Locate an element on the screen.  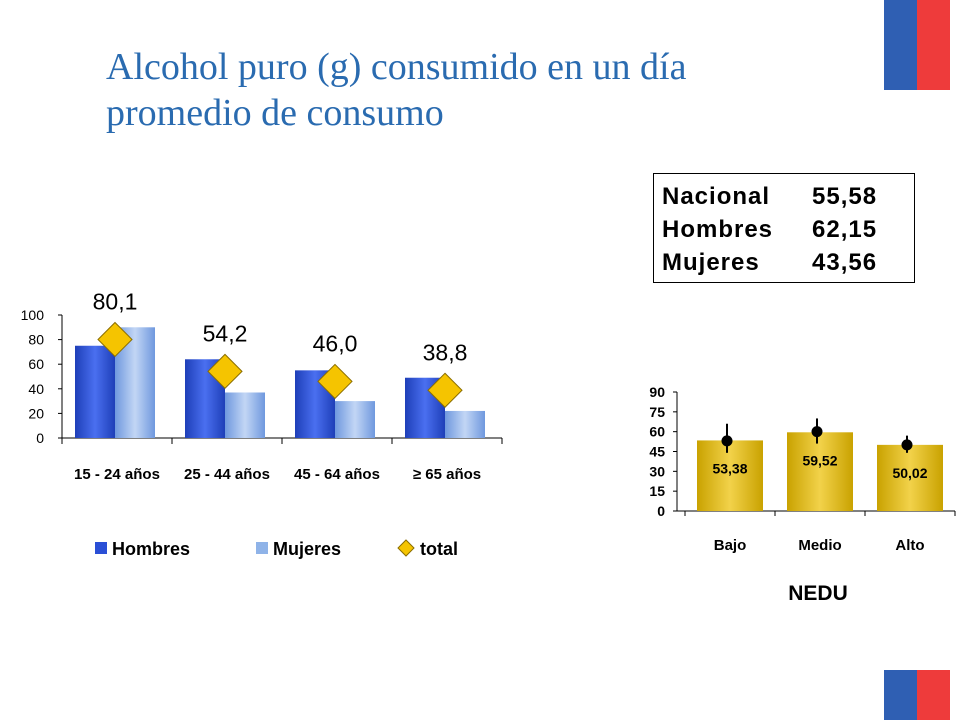
legend-swatch-mujeres is located at coordinates (262, 548).